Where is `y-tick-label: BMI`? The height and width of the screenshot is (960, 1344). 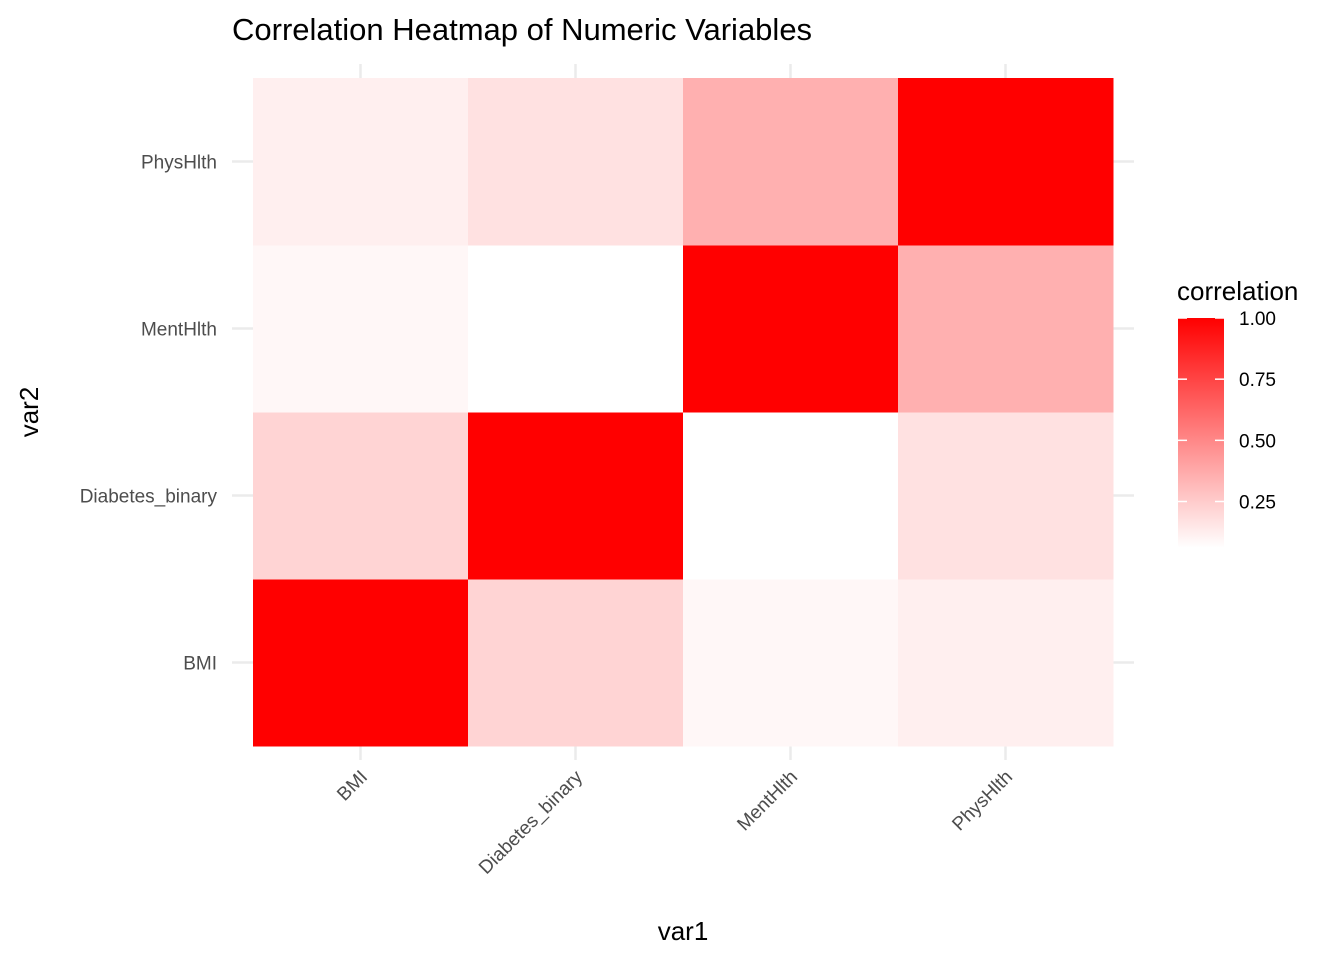
y-tick-label: BMI is located at coordinates (200, 664).